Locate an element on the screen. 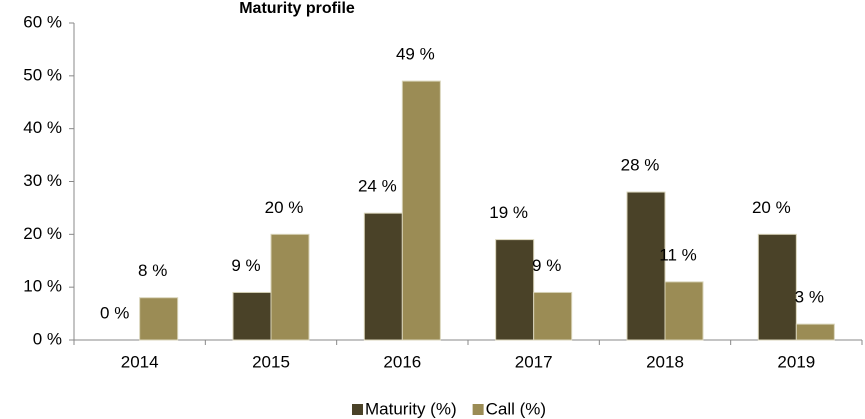 The width and height of the screenshot is (865, 419). legend-label: Maturity (%) is located at coordinates (411, 408).